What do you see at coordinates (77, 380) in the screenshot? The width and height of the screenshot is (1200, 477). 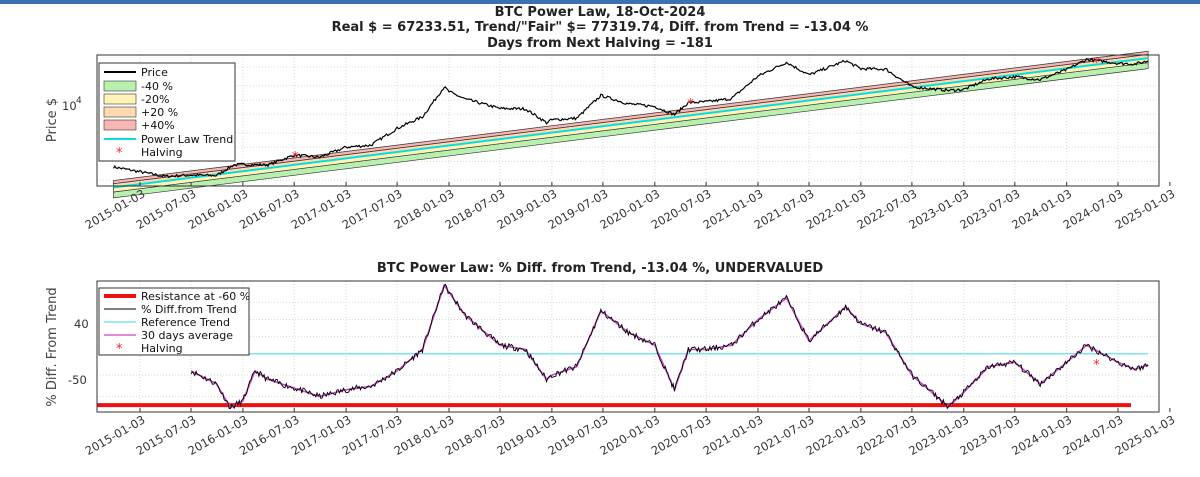 I see `diff-y-tick-minus50: -50` at bounding box center [77, 380].